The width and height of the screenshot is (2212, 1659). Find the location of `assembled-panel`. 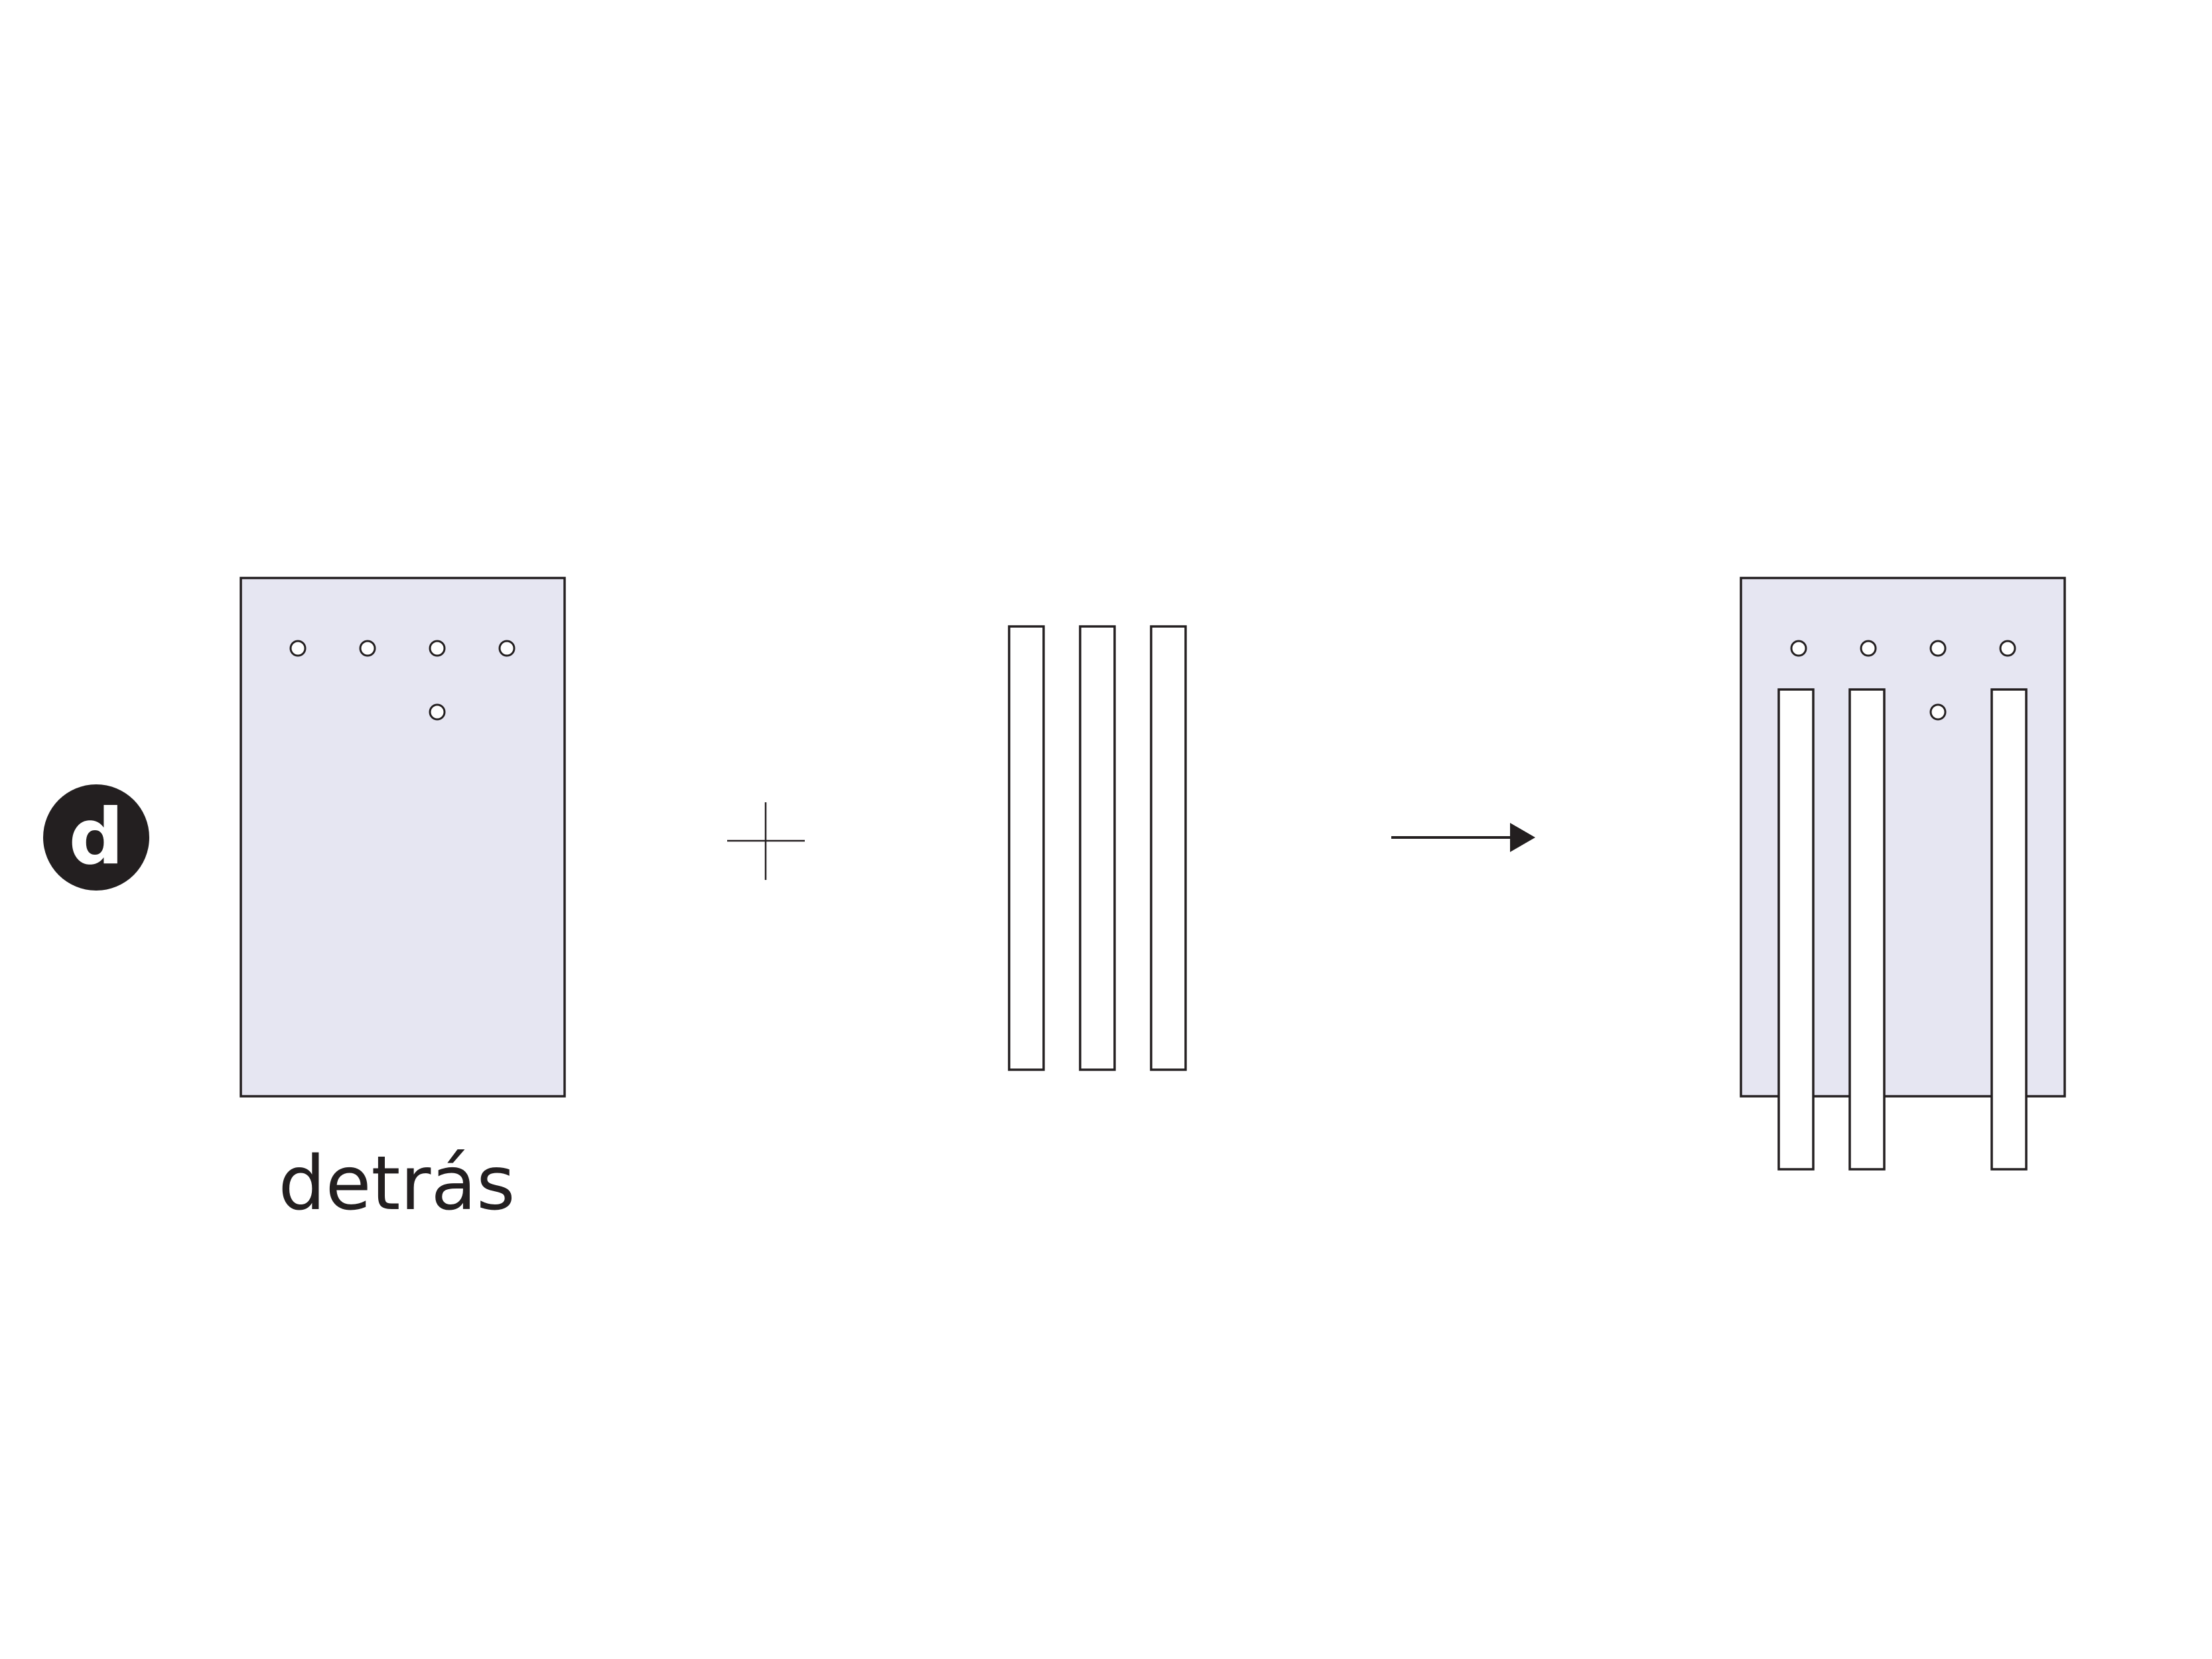

assembled-panel is located at coordinates (1903, 874).